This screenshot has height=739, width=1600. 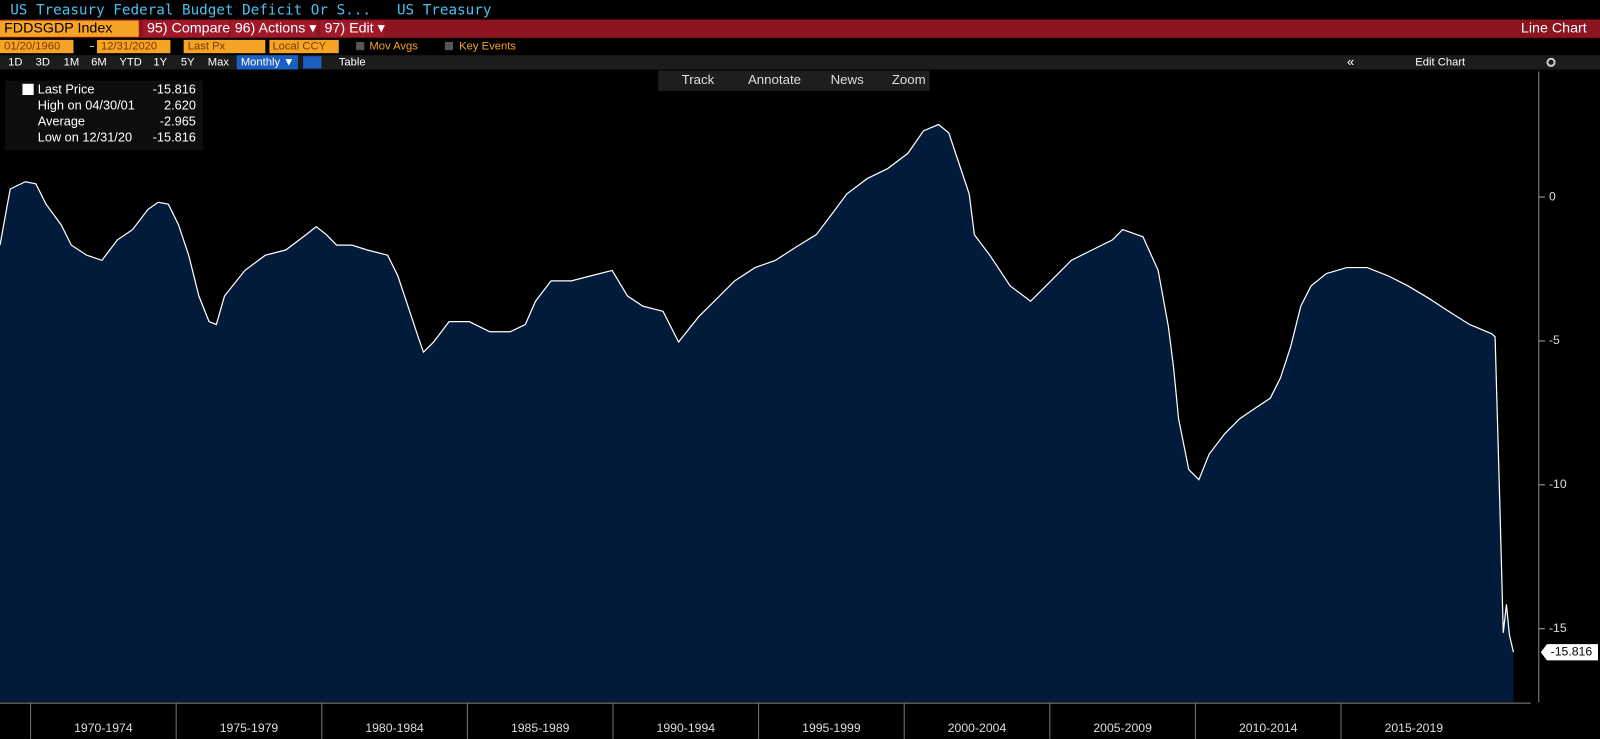 What do you see at coordinates (180, 104) in the screenshot?
I see `legend-value: 2.620` at bounding box center [180, 104].